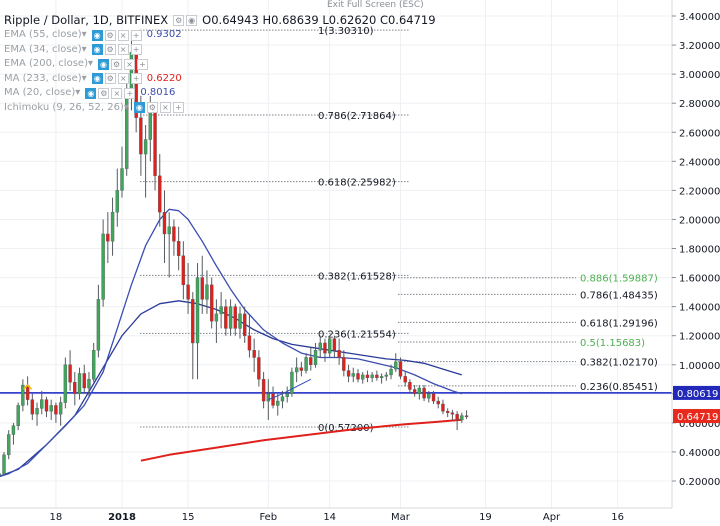 This screenshot has width=720, height=526. What do you see at coordinates (207, 20) in the screenshot?
I see `ohlc-open-label: O` at bounding box center [207, 20].